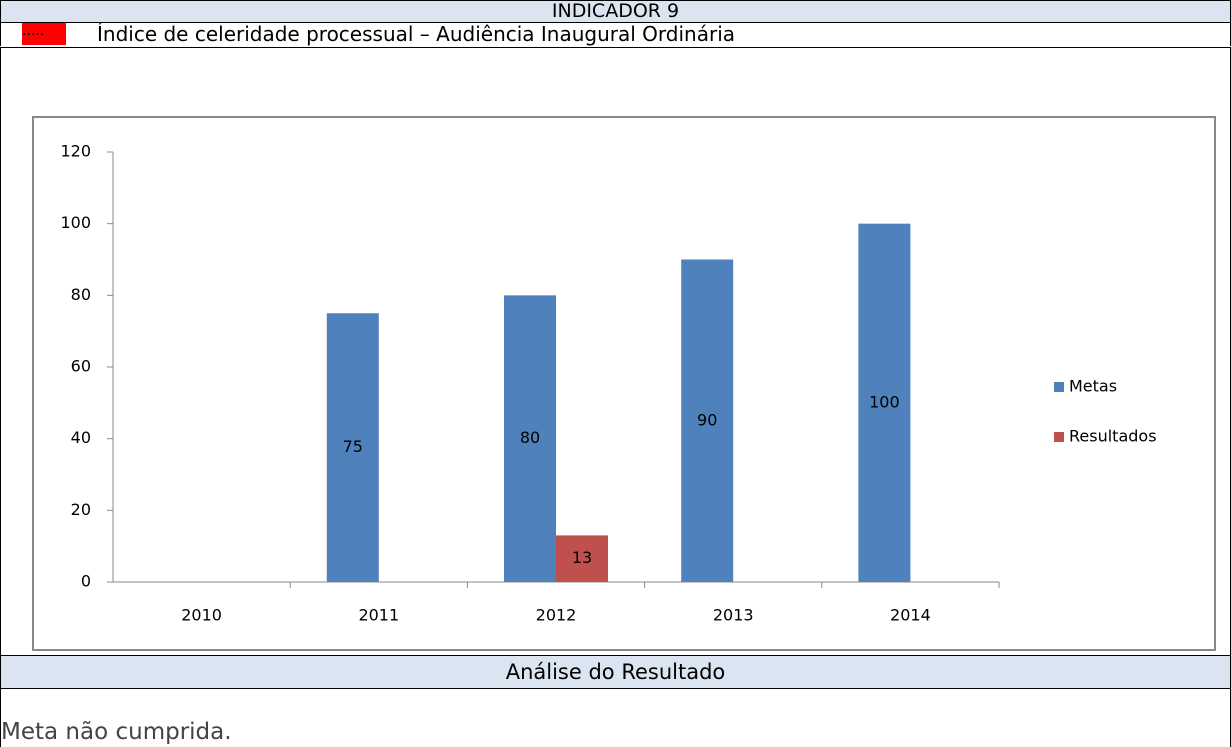 This screenshot has height=747, width=1231. What do you see at coordinates (910, 615) in the screenshot?
I see `x-tick-label: 2014` at bounding box center [910, 615].